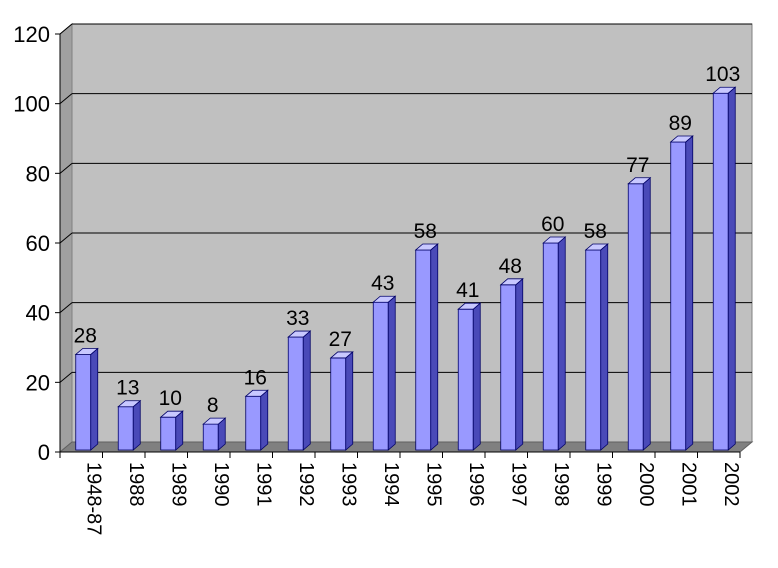 The width and height of the screenshot is (778, 568). Describe the element at coordinates (136, 484) in the screenshot. I see `x-tick-label: 1988` at that location.